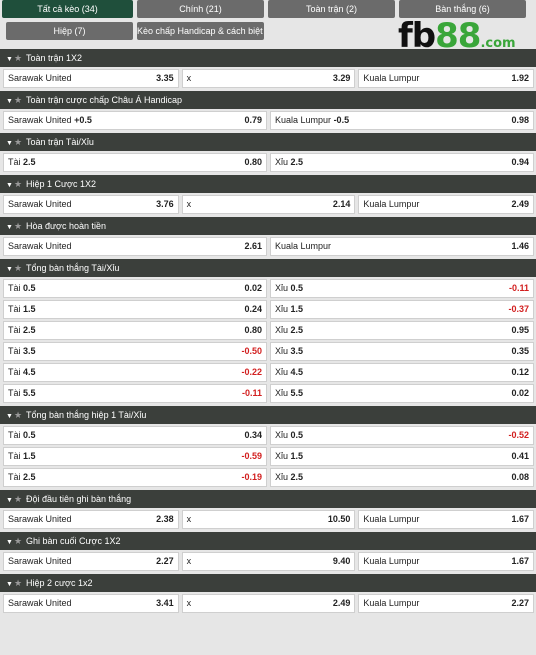  Describe the element at coordinates (91, 519) in the screenshot. I see `odds-cell: Sarawak United 2.38` at that location.